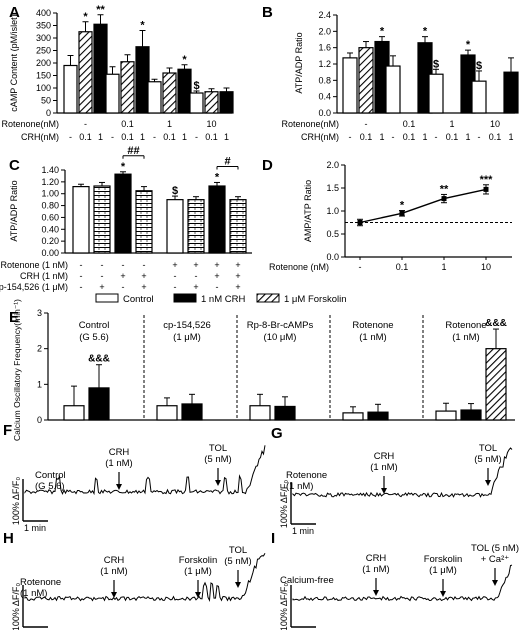  Describe the element at coordinates (423, 206) in the screenshot. I see `series-line` at that location.